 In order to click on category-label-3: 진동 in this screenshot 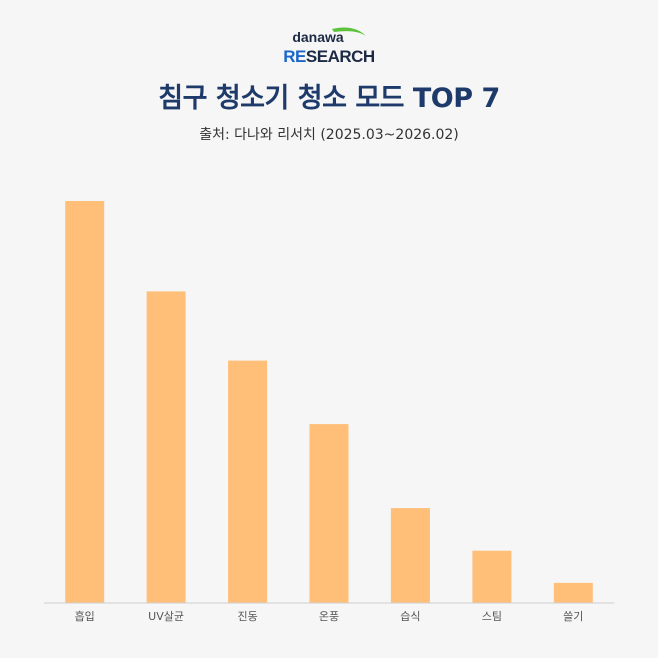, I will do `click(247, 616)`.